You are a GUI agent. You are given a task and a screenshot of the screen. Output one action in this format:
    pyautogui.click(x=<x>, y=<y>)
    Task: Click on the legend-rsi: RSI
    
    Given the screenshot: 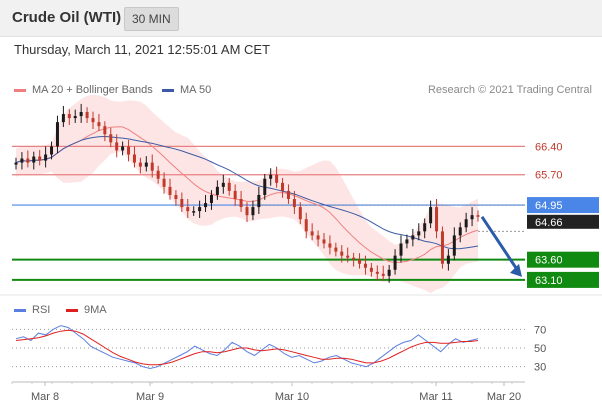 What is the action you would take?
    pyautogui.click(x=32, y=310)
    